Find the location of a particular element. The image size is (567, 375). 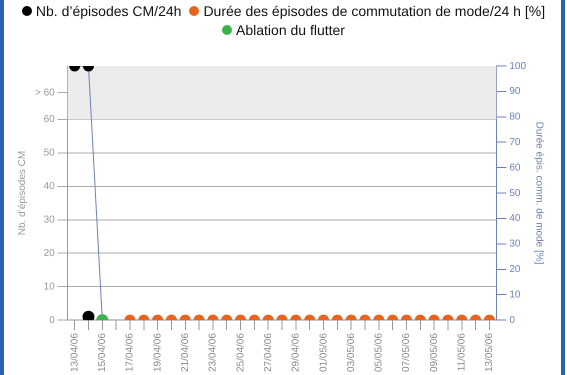

y-axis-title: Nb. d’épisodes CM is located at coordinates (22, 193).